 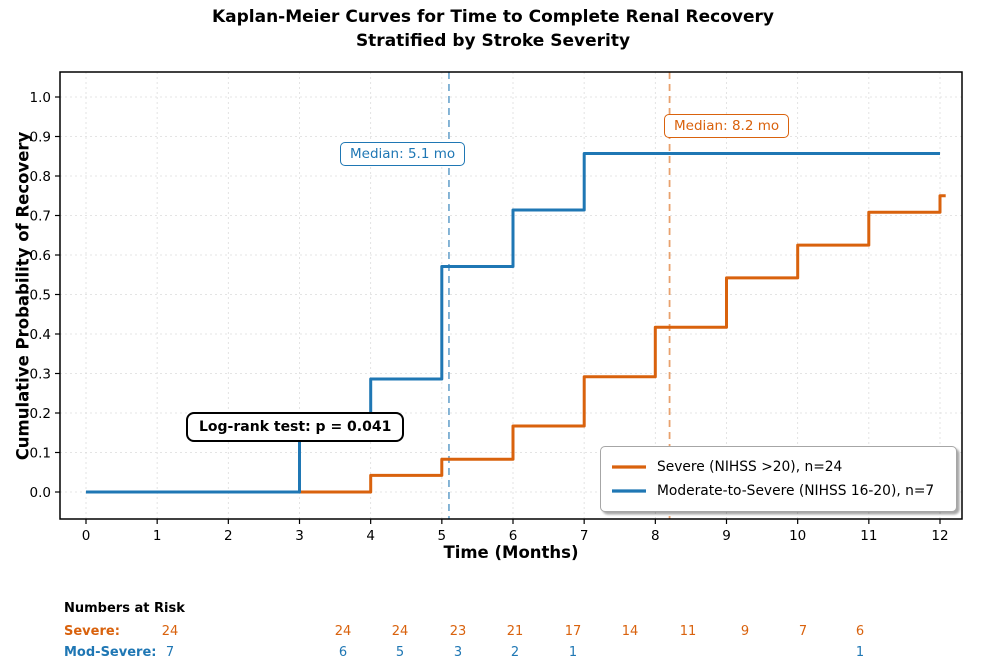 I want to click on x-axis-label: Time (Months), so click(x=511, y=552).